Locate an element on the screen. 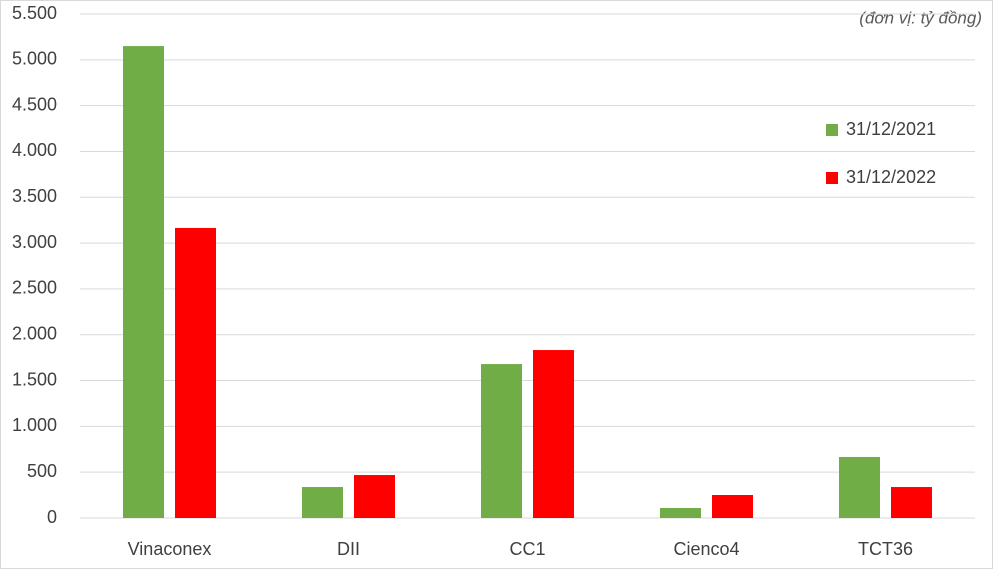 The width and height of the screenshot is (993, 569). x-tick-label: CC1 is located at coordinates (527, 549).